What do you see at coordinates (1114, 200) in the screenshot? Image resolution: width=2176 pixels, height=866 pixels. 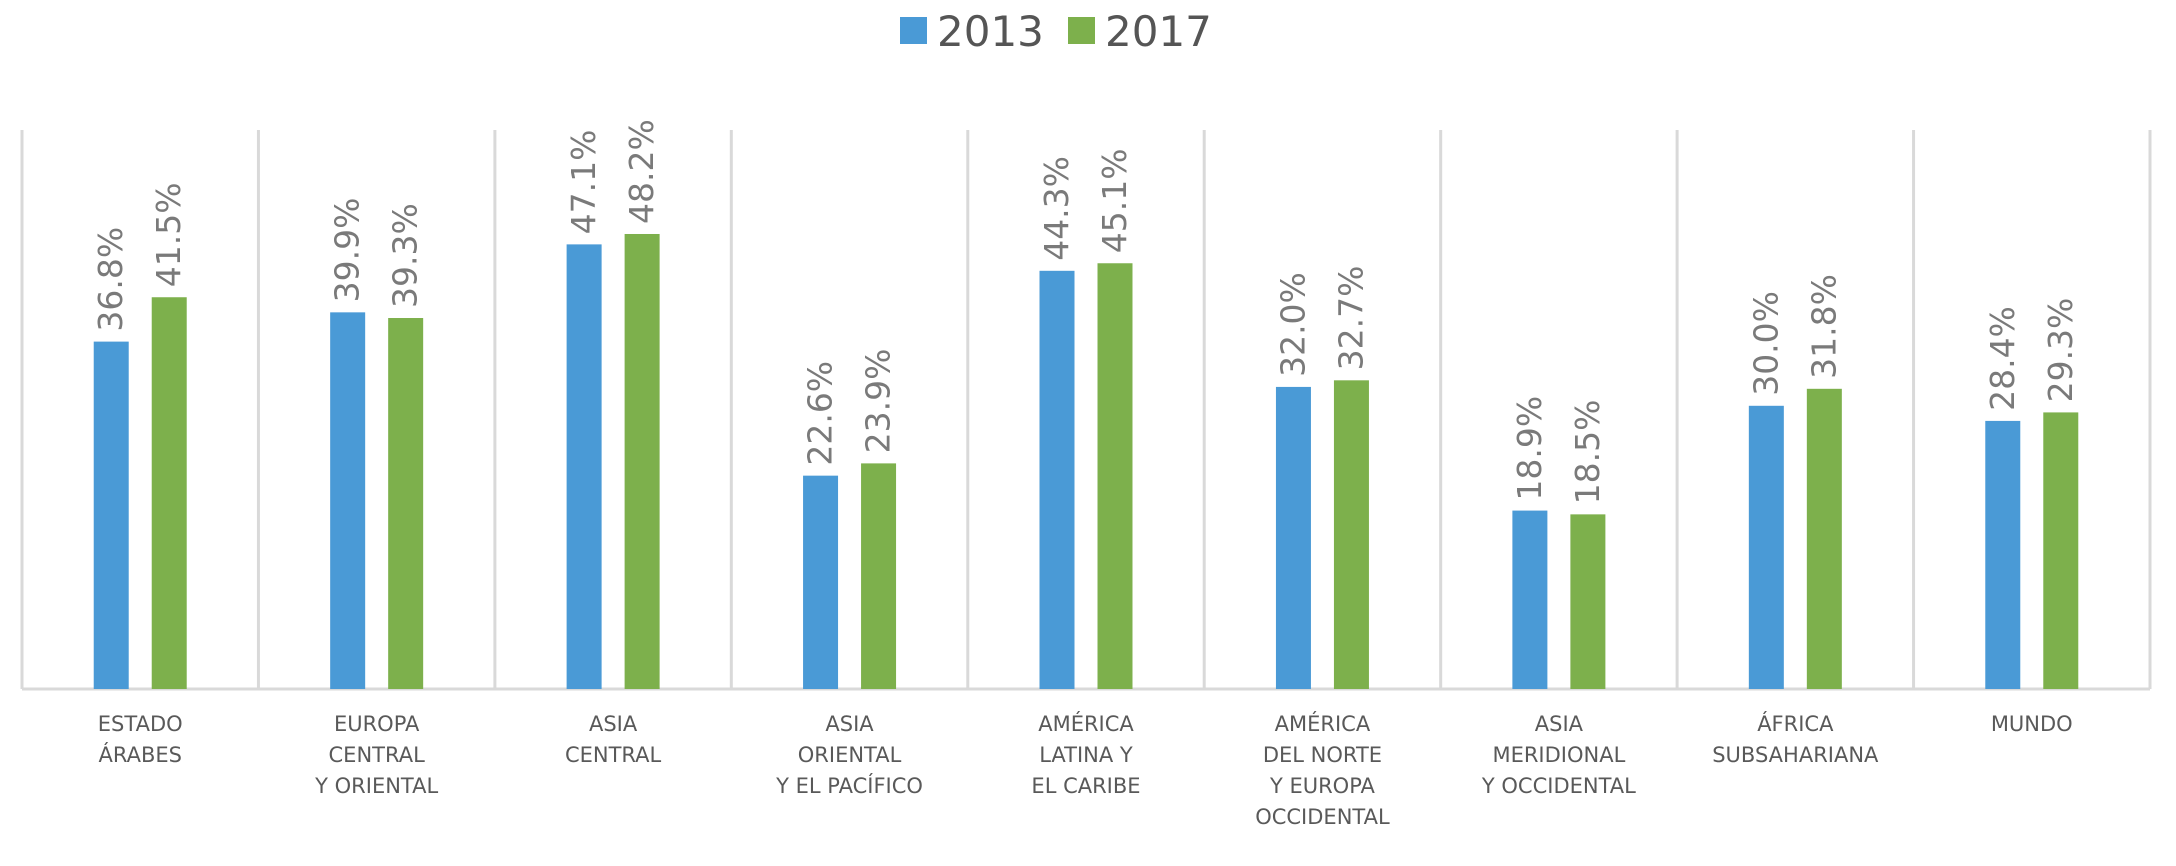 I see `data-label-2017-america-latina-y-el-caribe: 45.1%` at bounding box center [1114, 200].